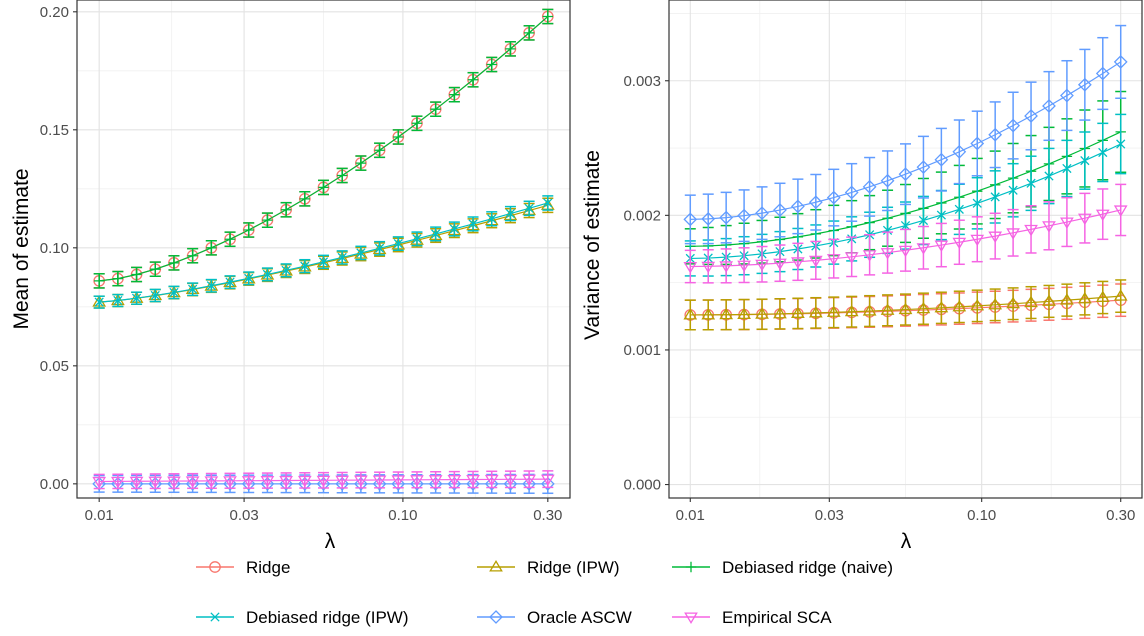 This screenshot has height=636, width=1144. I want to click on y-tick-label: 0.002, so click(642, 215).